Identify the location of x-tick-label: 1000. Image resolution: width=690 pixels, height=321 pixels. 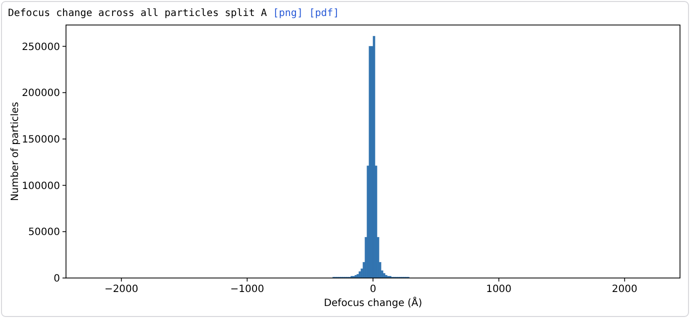
(499, 289).